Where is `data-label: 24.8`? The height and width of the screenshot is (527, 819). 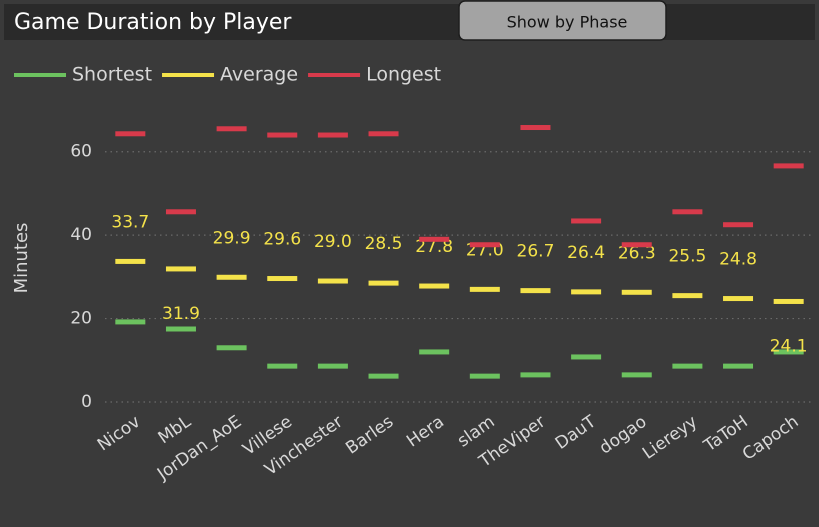
data-label: 24.8 is located at coordinates (738, 260).